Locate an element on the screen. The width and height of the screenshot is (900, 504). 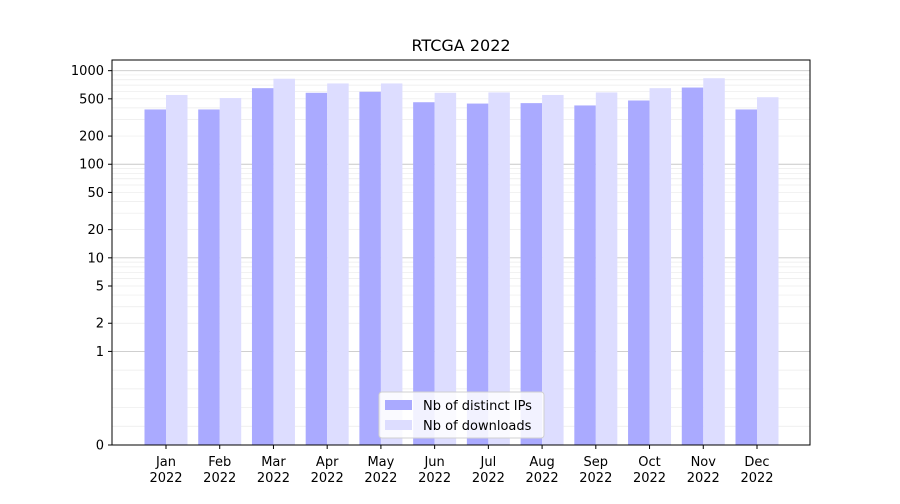
y-tick-label: 100 is located at coordinates (91, 165).